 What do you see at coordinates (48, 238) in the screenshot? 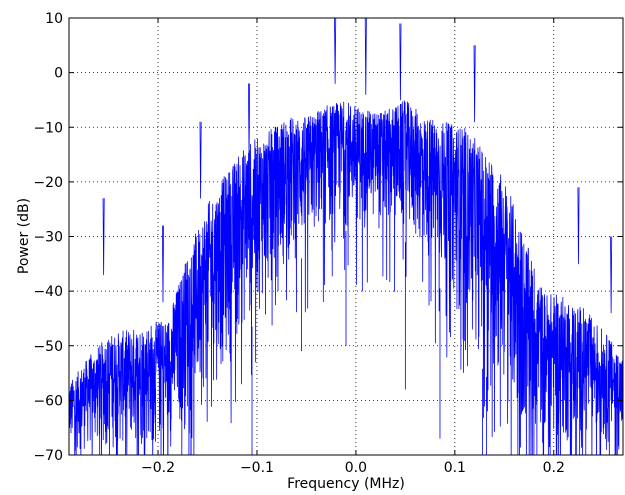
I see `y-tick-label: −30` at bounding box center [48, 238].